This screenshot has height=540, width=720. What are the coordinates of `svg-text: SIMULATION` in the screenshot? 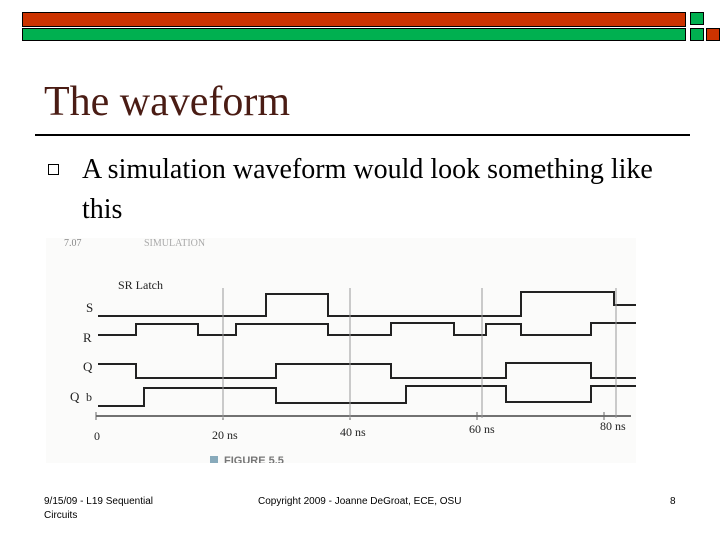 It's located at (174, 243).